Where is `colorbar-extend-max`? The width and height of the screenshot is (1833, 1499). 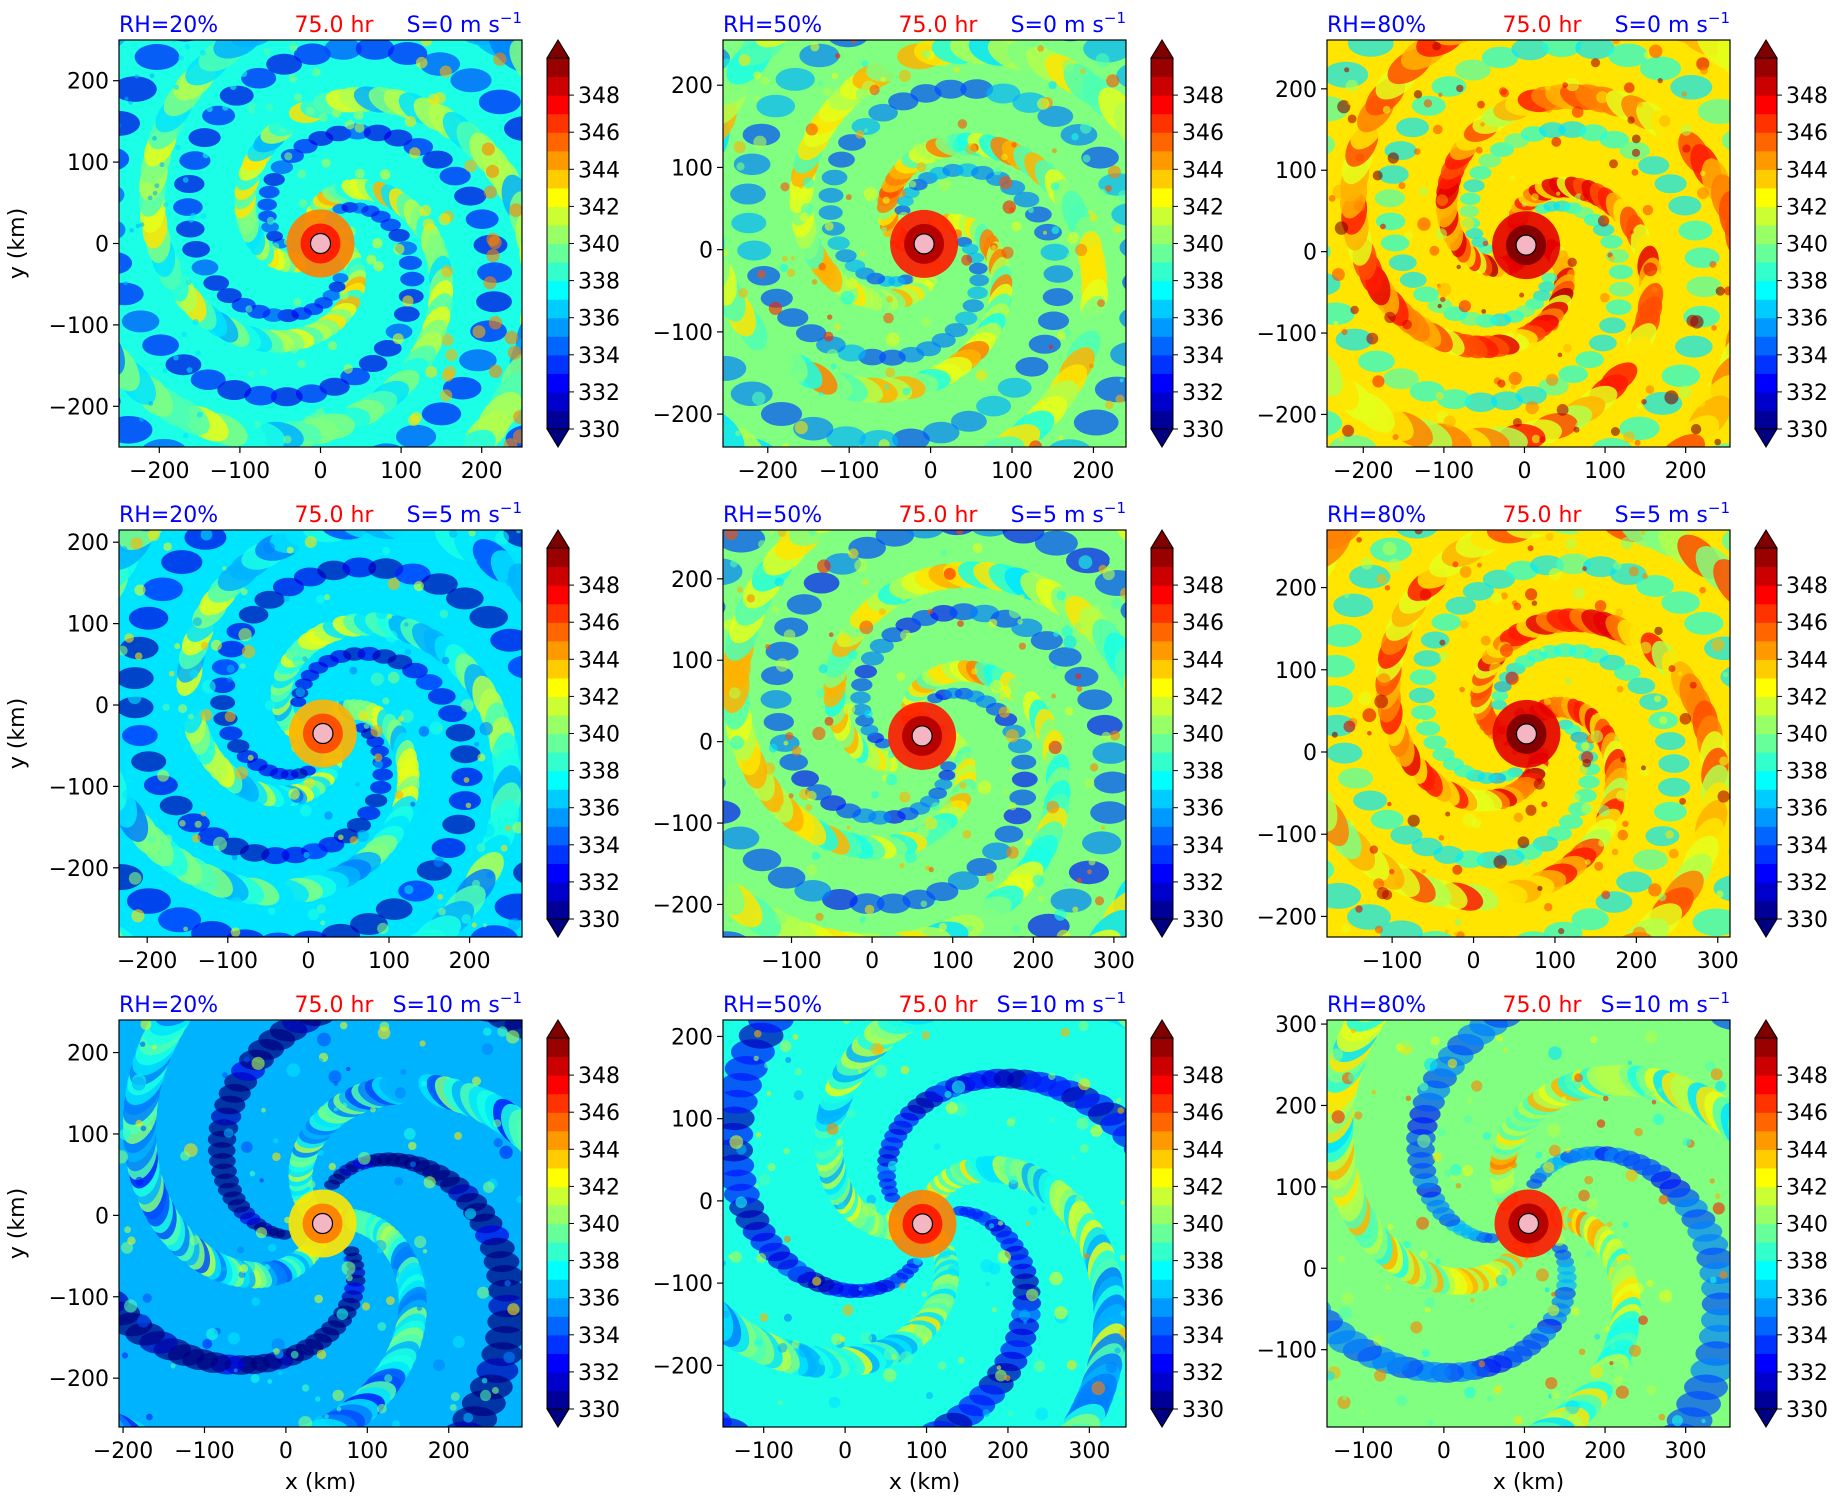
colorbar-extend-max is located at coordinates (1766, 1029).